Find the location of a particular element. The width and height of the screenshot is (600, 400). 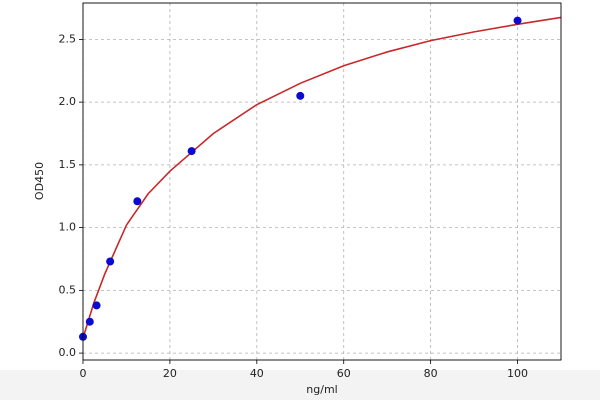

x-tick-label: 60 is located at coordinates (344, 373).